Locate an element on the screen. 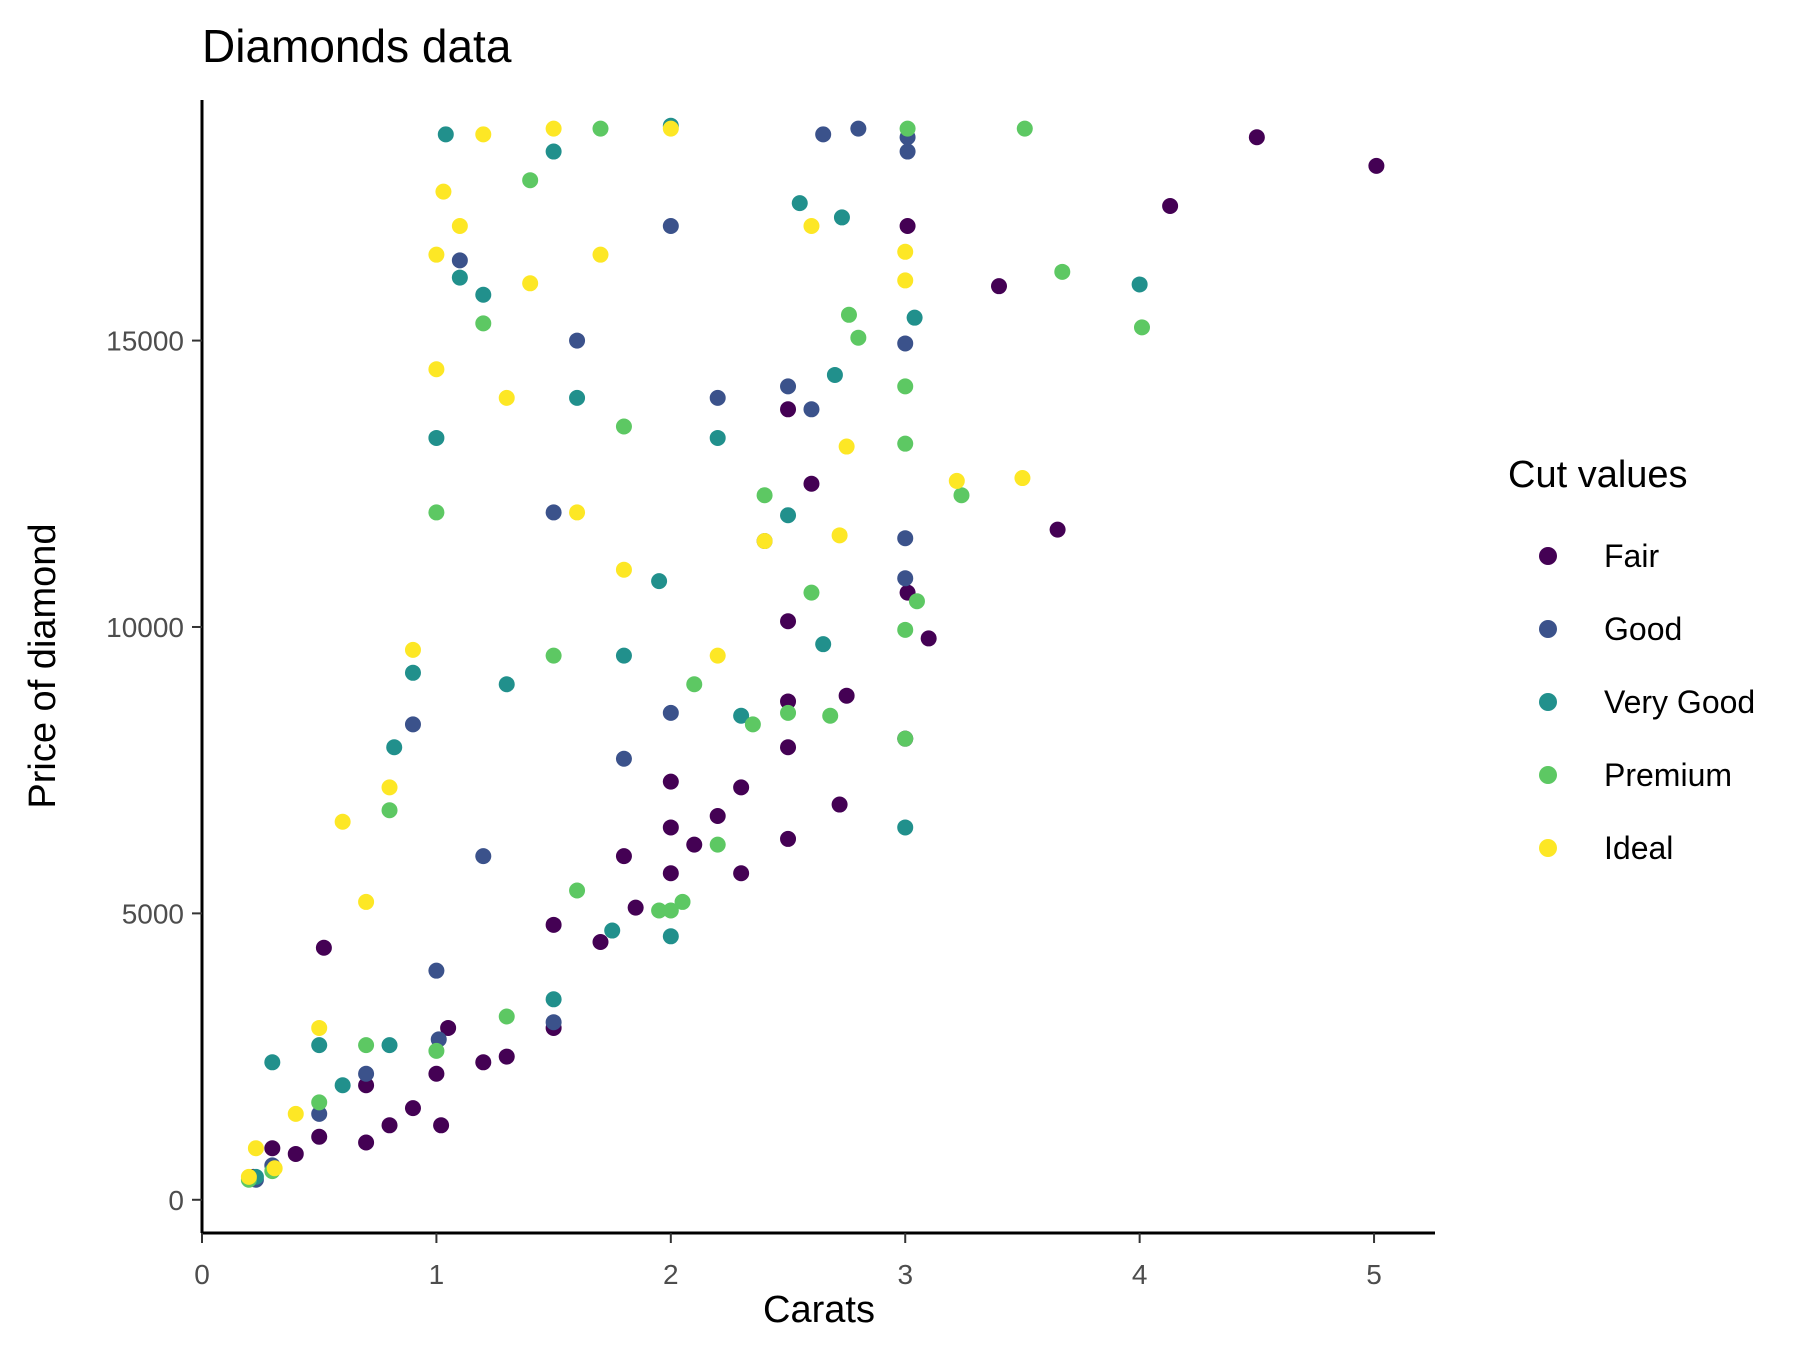  legend: Cut values Fair Good Very Good Premium Ideal is located at coordinates (1631, 660).